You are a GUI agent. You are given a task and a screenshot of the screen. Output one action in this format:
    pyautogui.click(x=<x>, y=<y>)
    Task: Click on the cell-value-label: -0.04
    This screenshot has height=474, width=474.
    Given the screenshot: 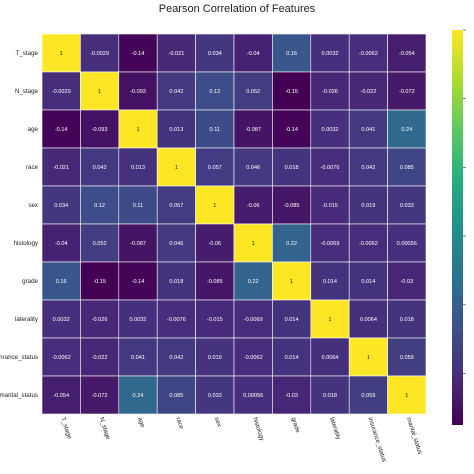 What is the action you would take?
    pyautogui.click(x=61, y=244)
    